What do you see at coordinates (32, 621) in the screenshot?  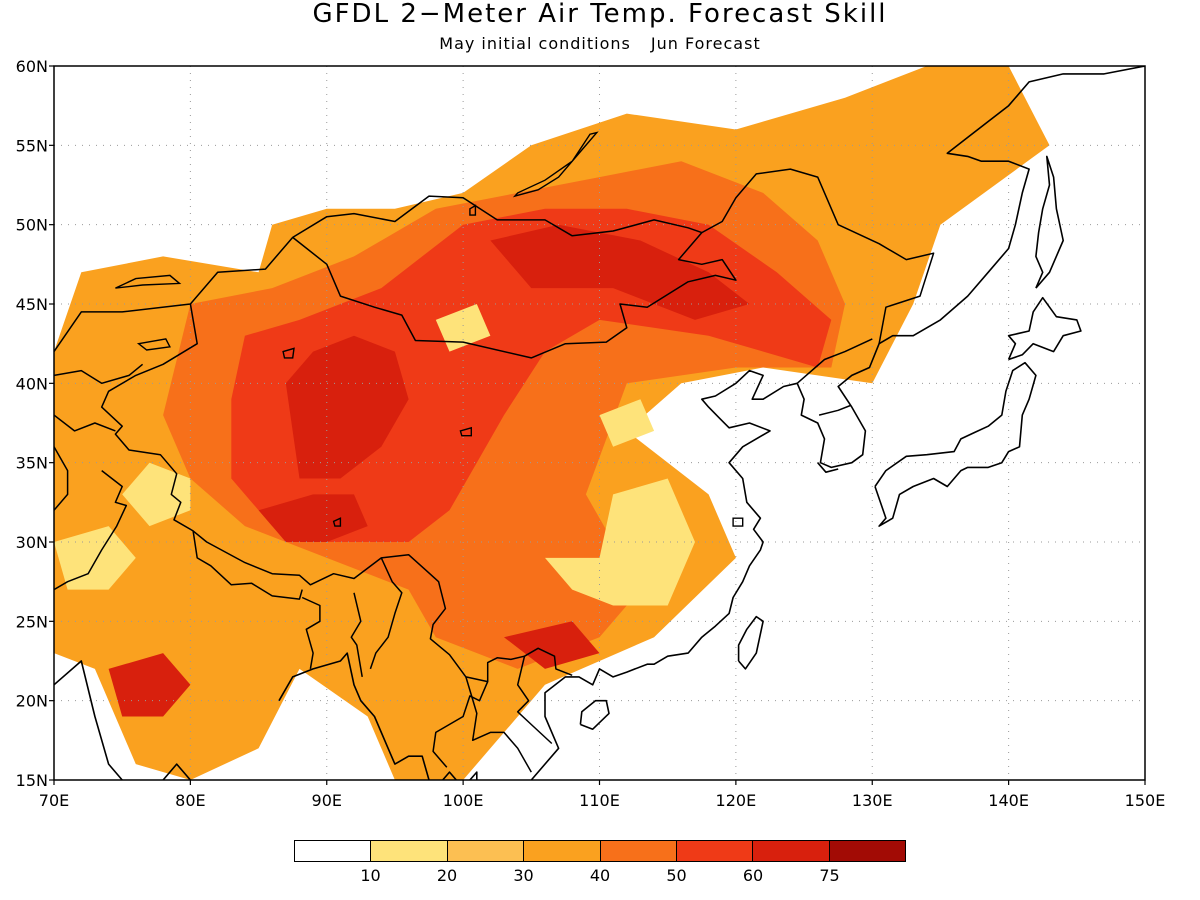 I see `y-tick-label: 25N` at bounding box center [32, 621].